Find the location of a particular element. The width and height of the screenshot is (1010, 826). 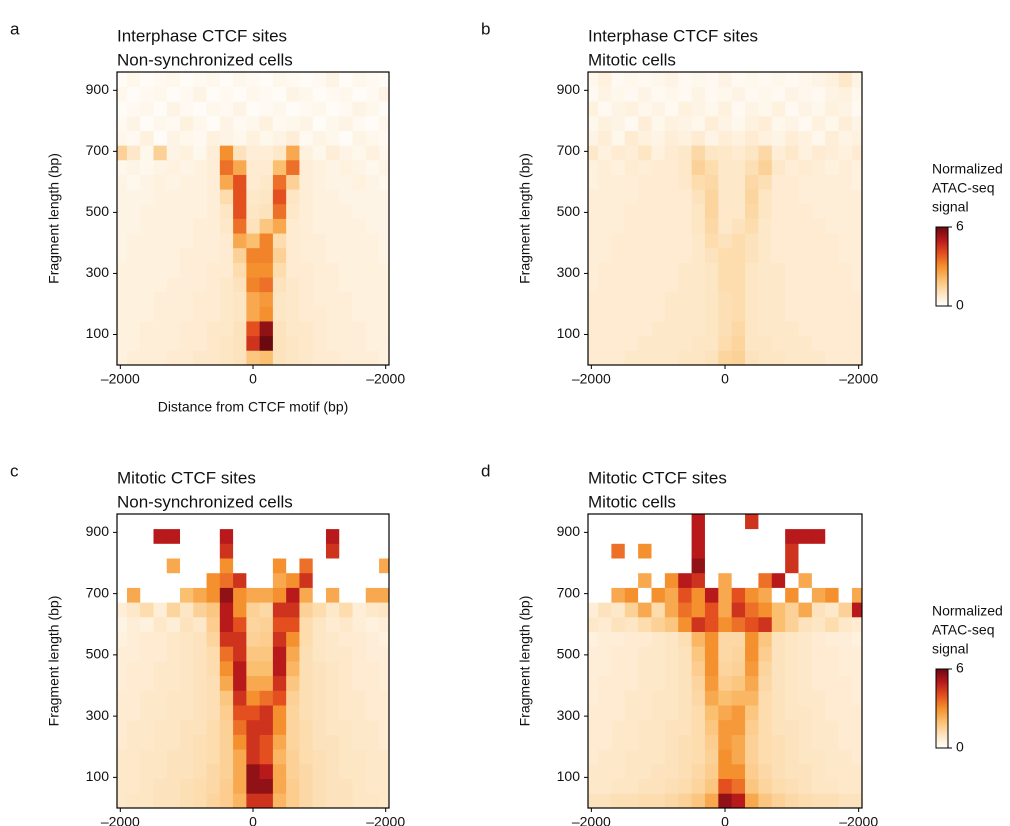

y-tick-label: 100 is located at coordinates (569, 776).